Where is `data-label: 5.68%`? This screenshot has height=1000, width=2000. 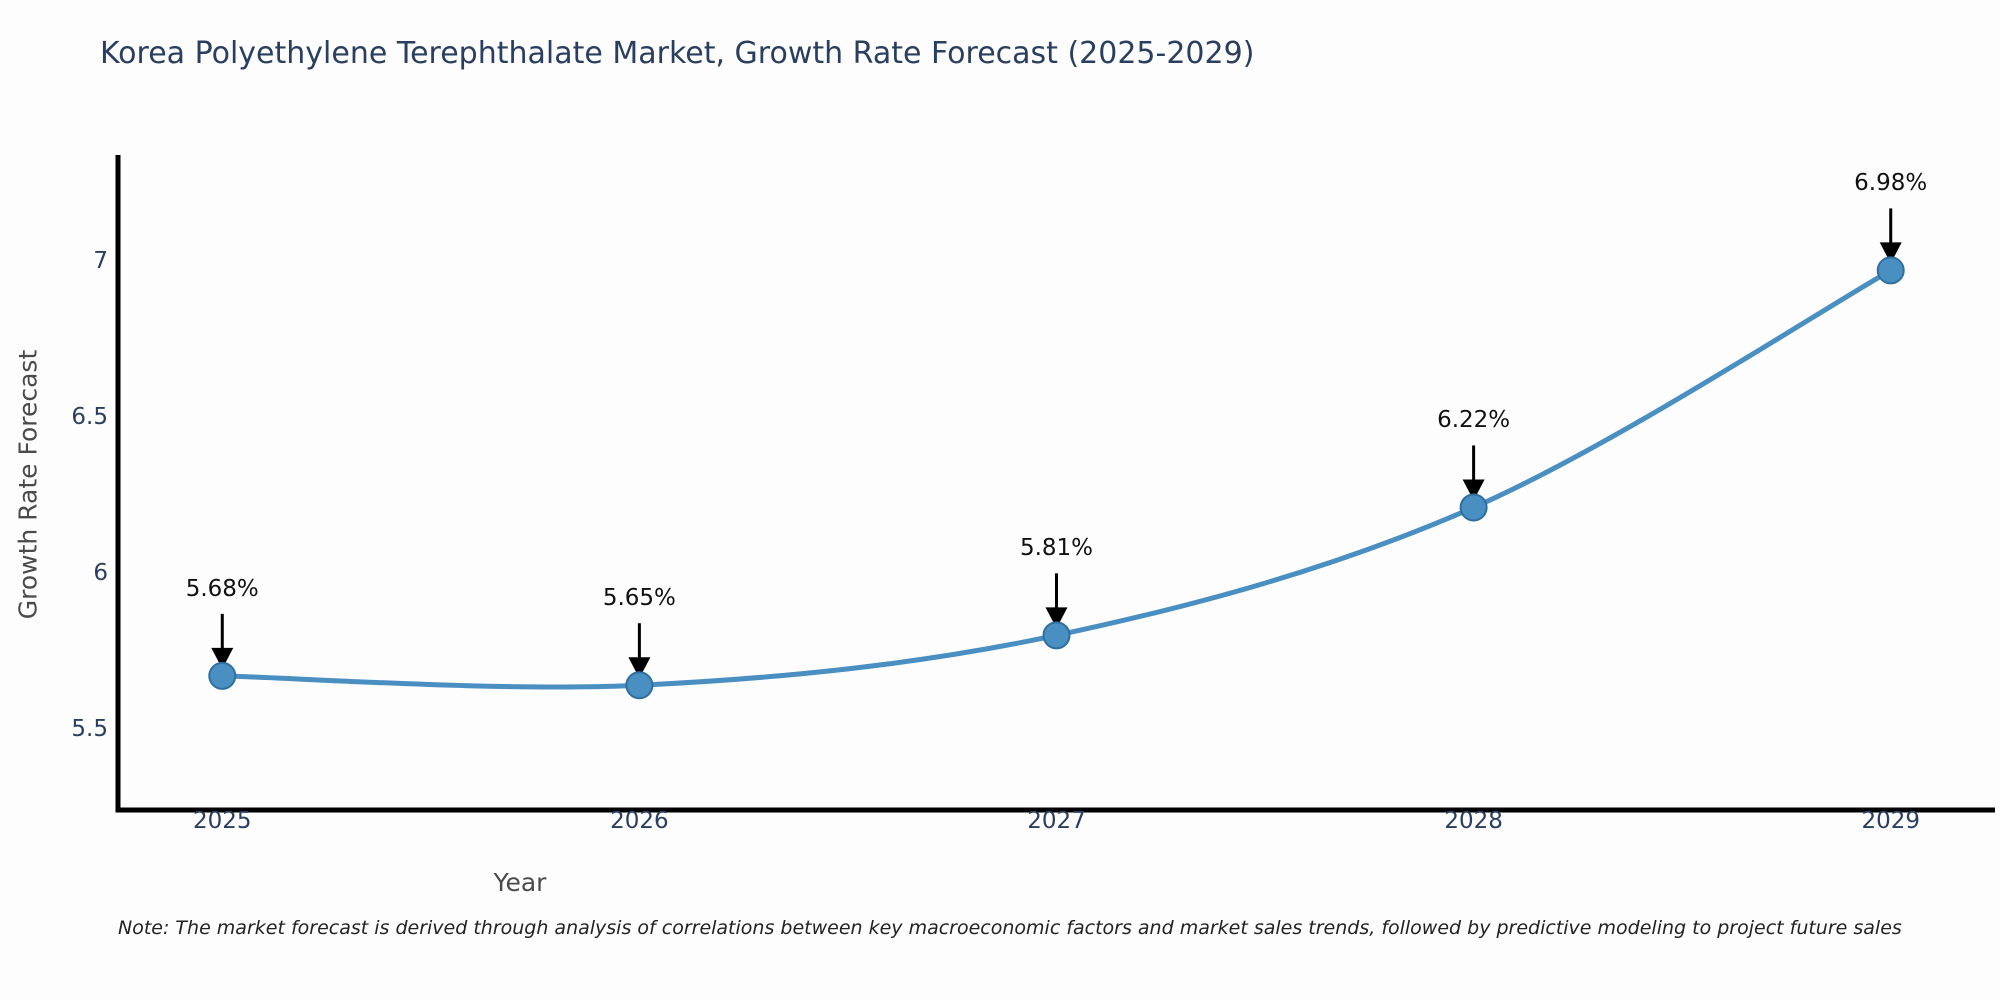 data-label: 5.68% is located at coordinates (222, 588).